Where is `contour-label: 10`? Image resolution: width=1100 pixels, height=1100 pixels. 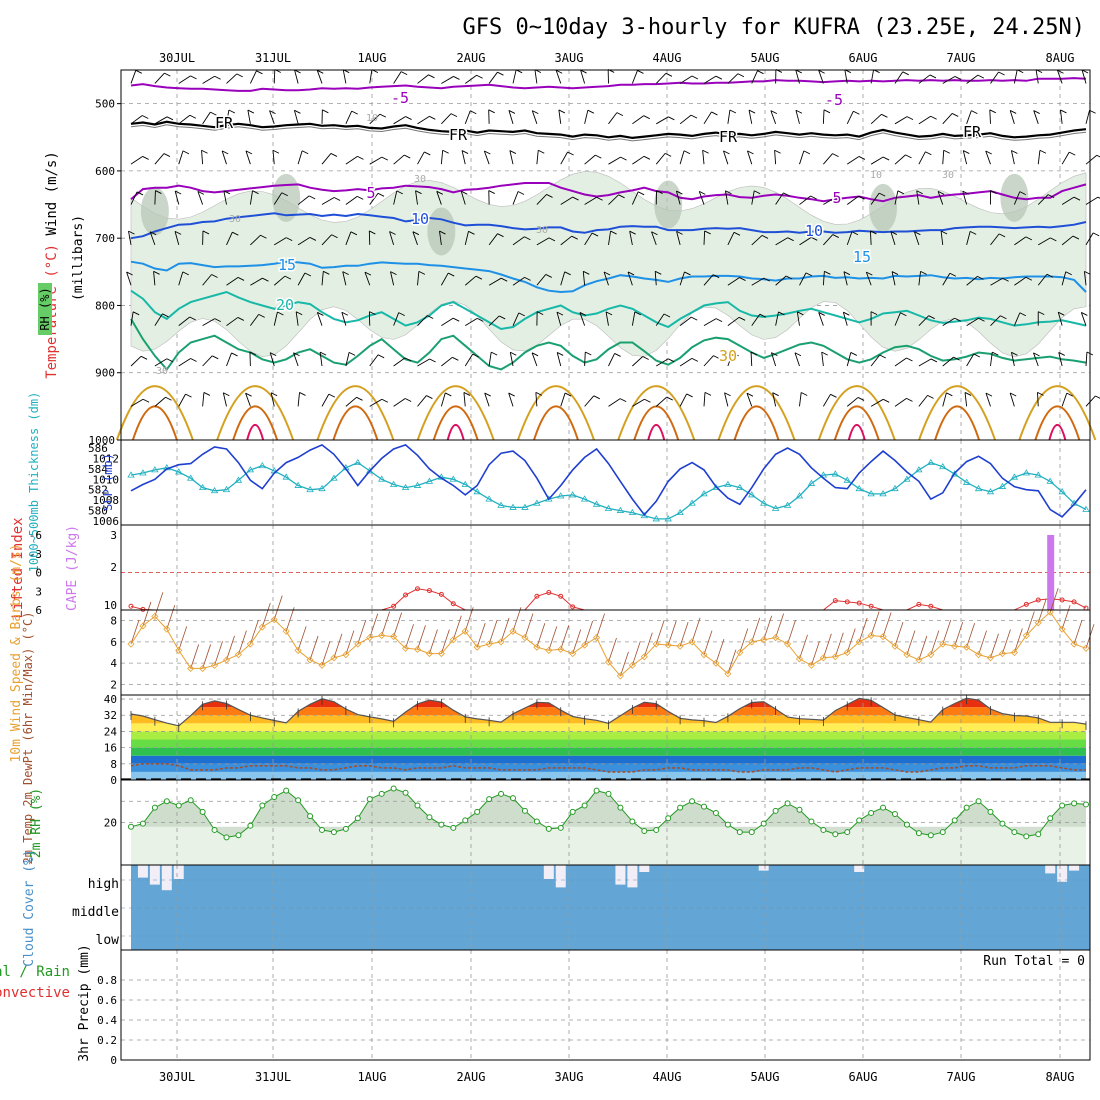 contour-label: 10 is located at coordinates (814, 231).